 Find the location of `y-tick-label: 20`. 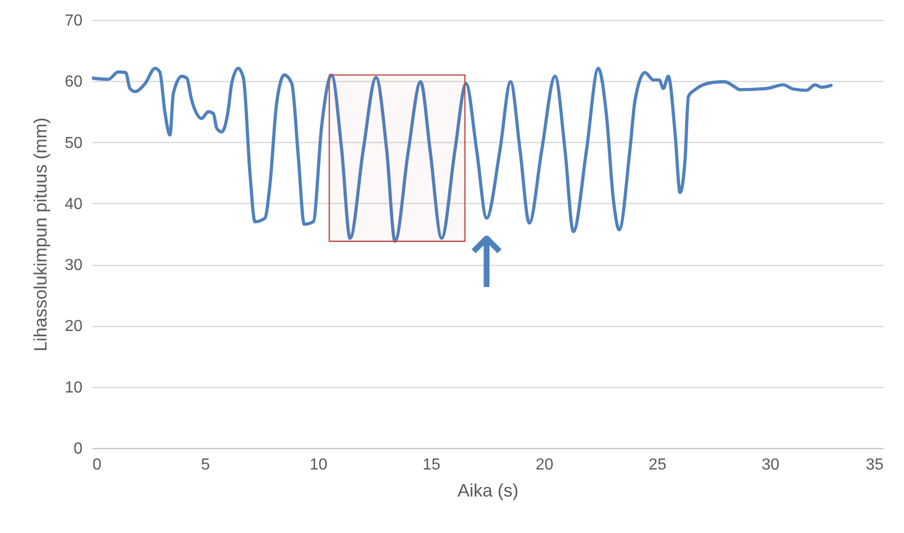

y-tick-label: 20 is located at coordinates (73, 327).